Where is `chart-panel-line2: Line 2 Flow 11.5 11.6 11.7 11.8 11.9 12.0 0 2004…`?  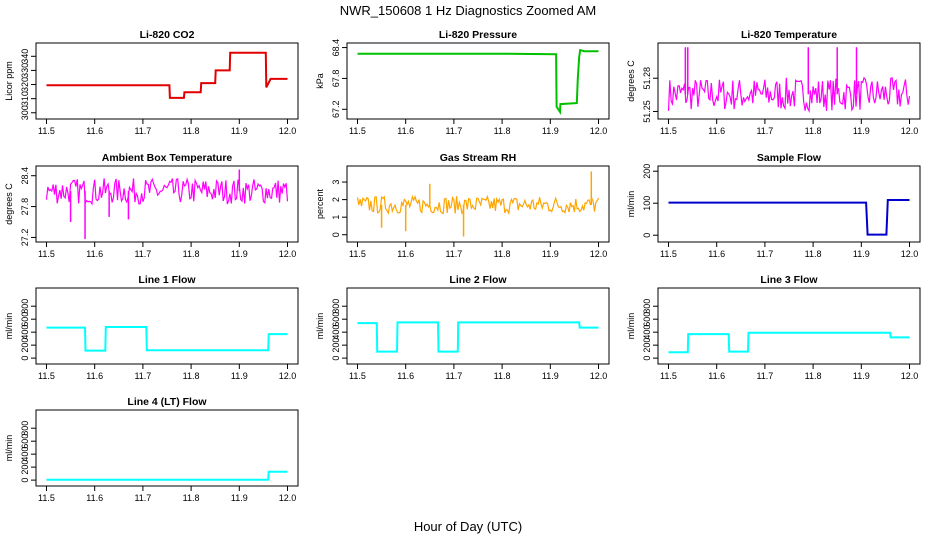 chart-panel-line2: Line 2 Flow 11.5 11.6 11.7 11.8 11.9 12.0 0 2004… is located at coordinates (462, 327).